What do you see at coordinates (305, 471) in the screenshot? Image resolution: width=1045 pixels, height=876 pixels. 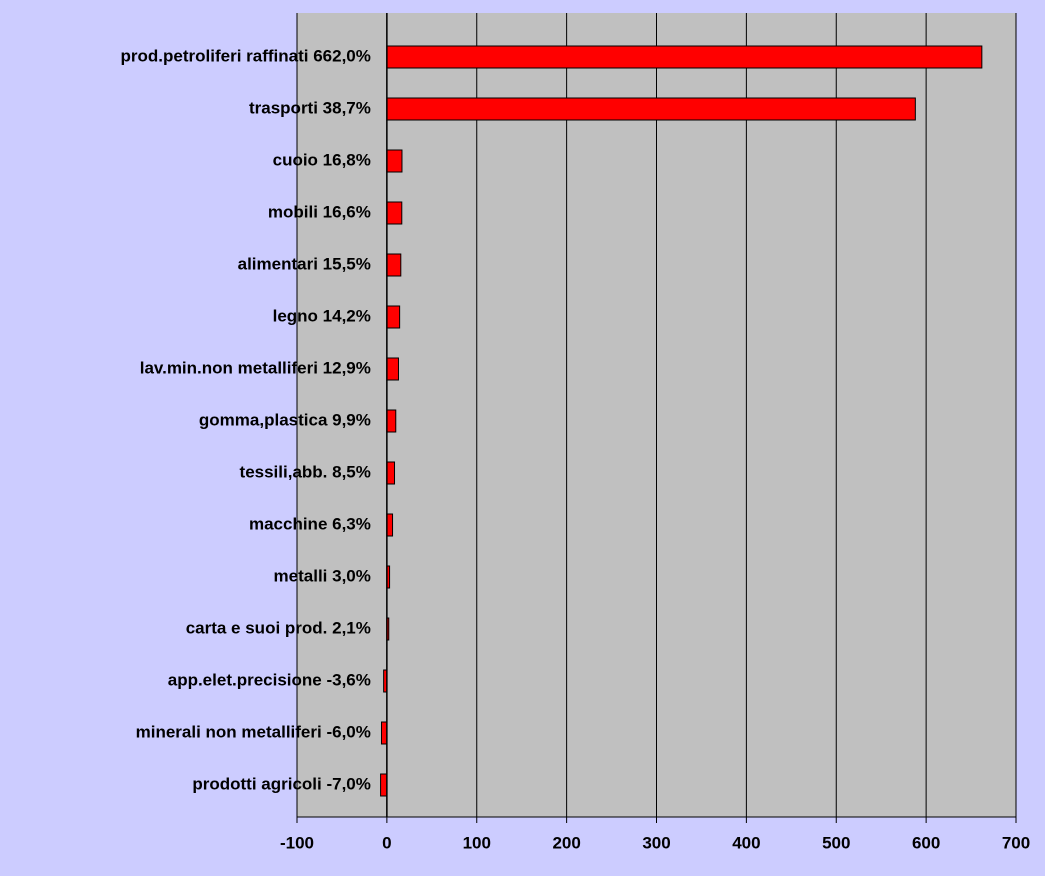 I see `y-tick-label: tessili,abb. 8,5%` at bounding box center [305, 471].